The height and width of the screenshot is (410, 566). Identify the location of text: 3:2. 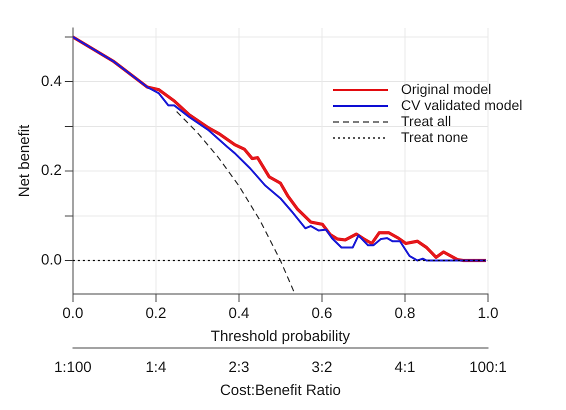
(322, 367).